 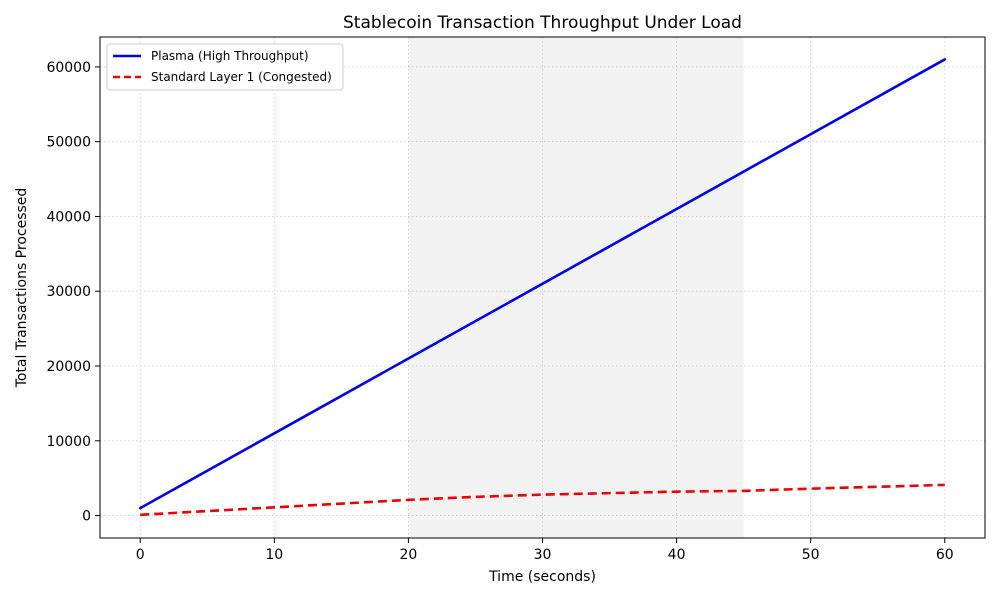 I want to click on y-tick-label: 30000, so click(x=68, y=292).